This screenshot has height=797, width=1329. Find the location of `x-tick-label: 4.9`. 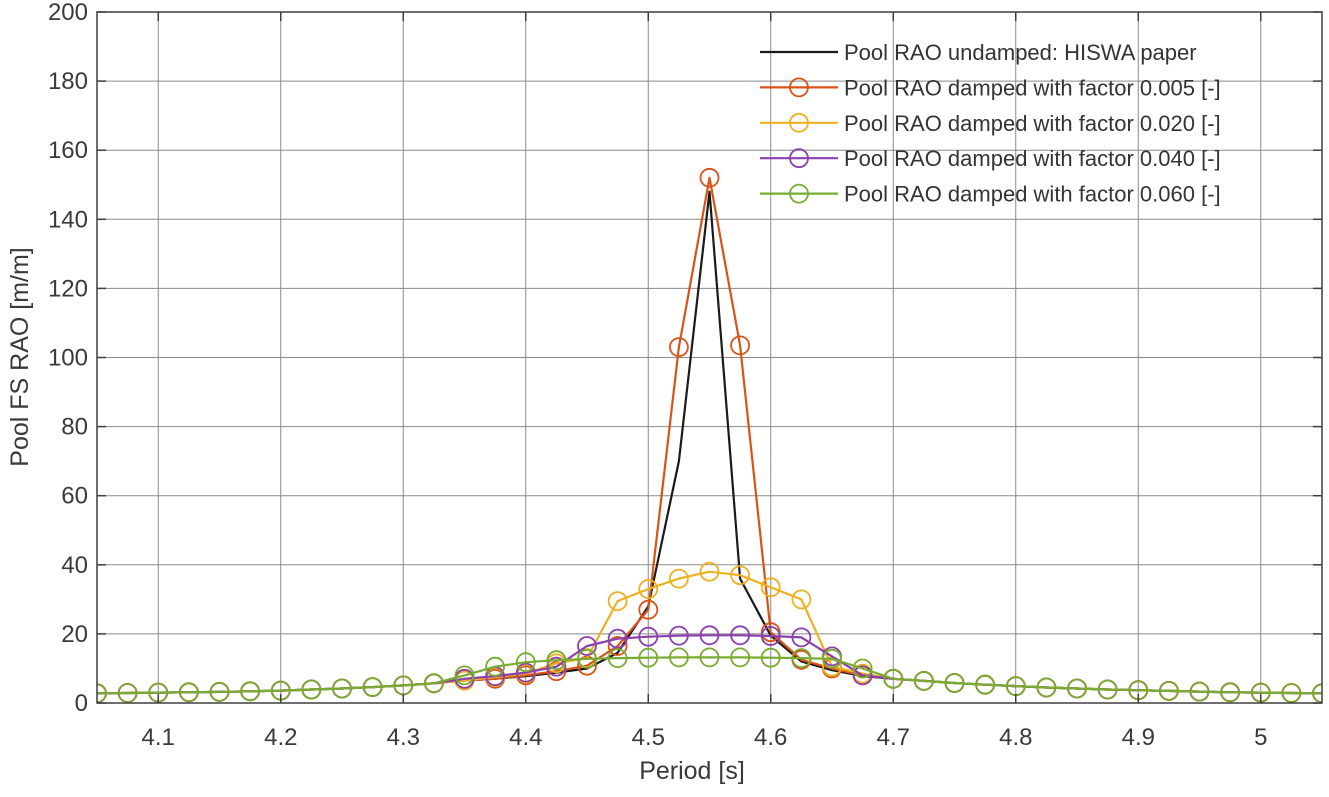

x-tick-label: 4.9 is located at coordinates (1138, 737).